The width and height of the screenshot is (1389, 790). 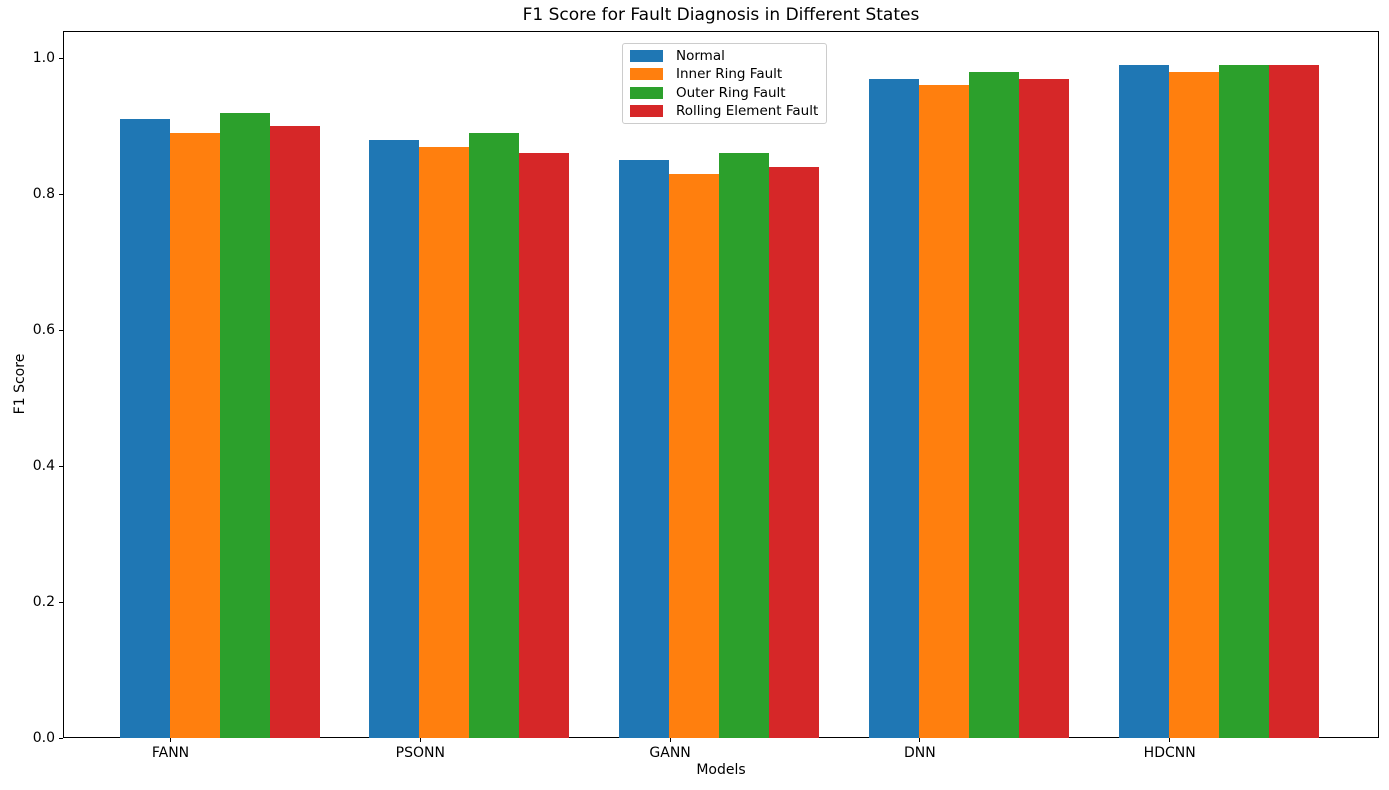 I want to click on y-tick-label: 0.4, so click(x=43, y=465).